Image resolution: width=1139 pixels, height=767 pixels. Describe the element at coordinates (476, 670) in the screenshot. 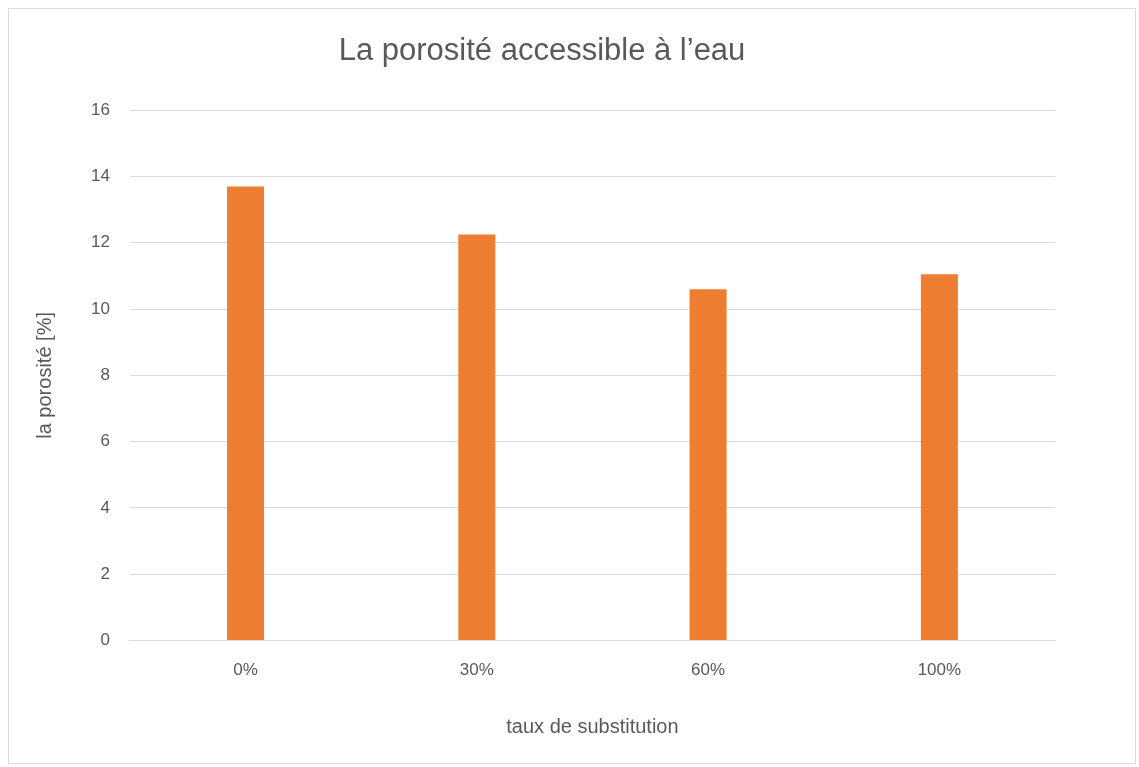

I see `x-tick-label: 30%` at that location.